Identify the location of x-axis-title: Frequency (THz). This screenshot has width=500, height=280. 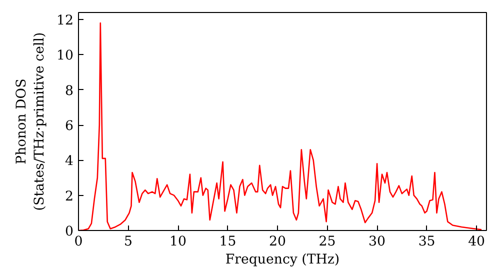
(282, 260).